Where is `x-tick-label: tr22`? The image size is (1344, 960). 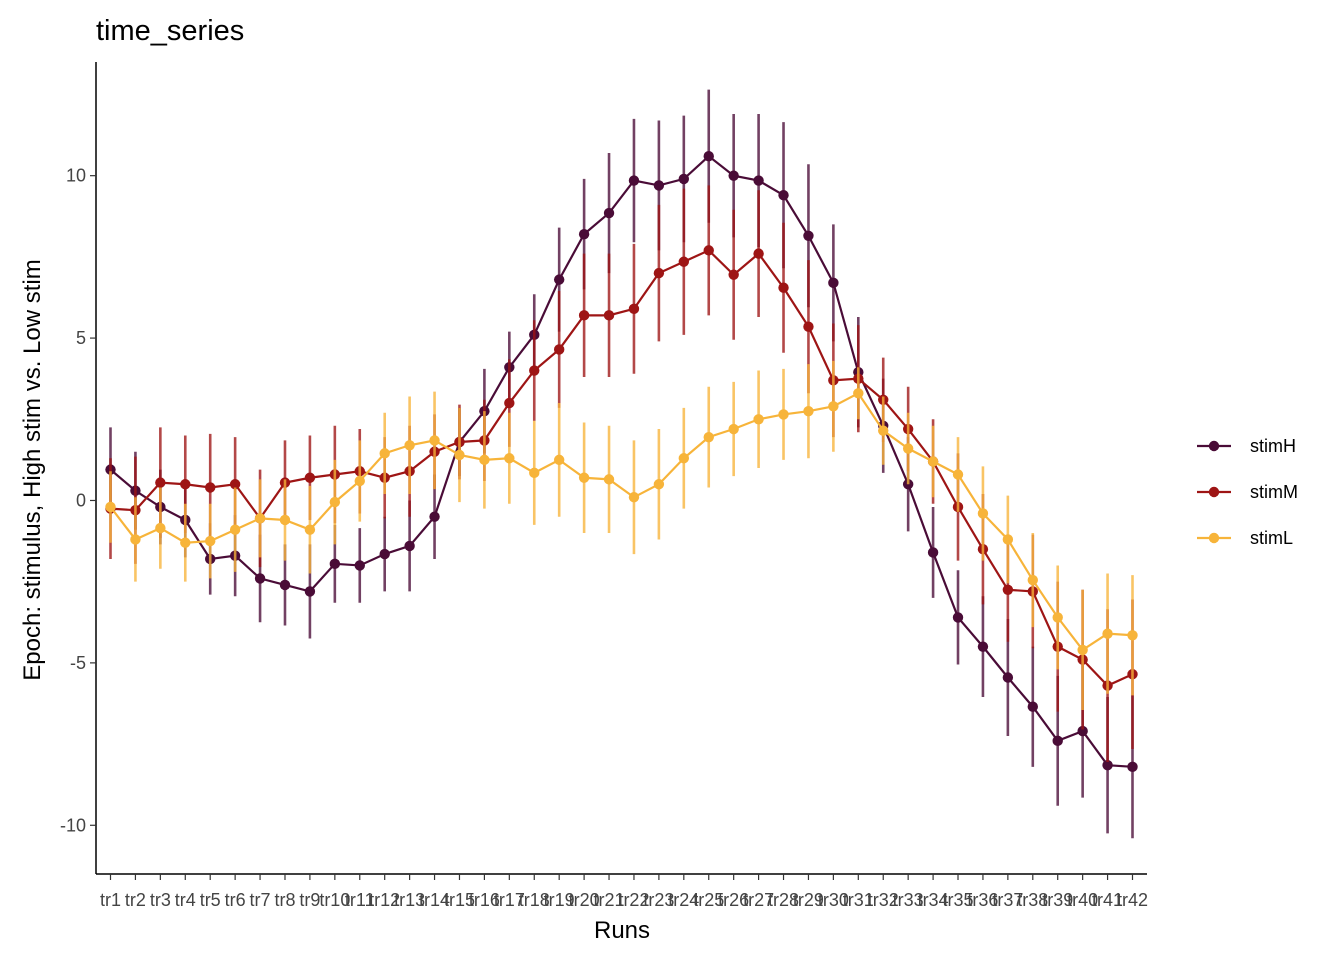 x-tick-label: tr22 is located at coordinates (633, 900).